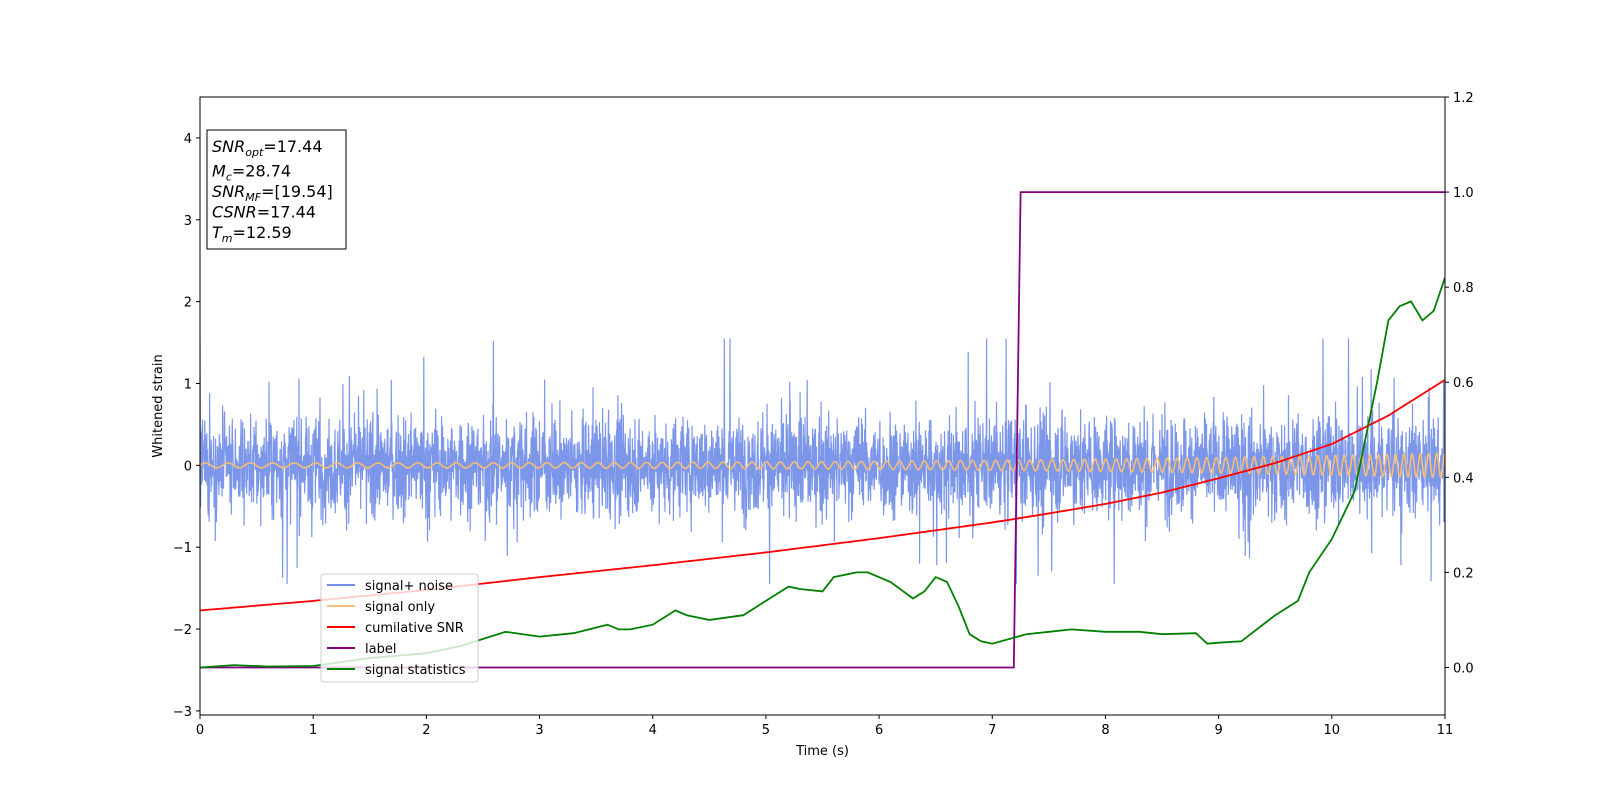 This screenshot has width=1600, height=800. I want to click on x-axis-label: Time (s), so click(822, 751).